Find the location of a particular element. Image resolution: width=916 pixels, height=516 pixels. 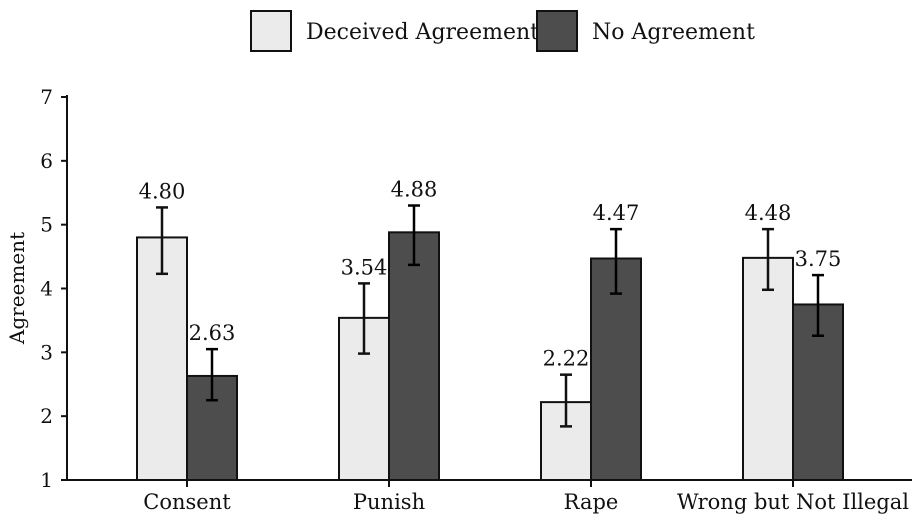

bar-no-agreement-punish is located at coordinates (414, 356).